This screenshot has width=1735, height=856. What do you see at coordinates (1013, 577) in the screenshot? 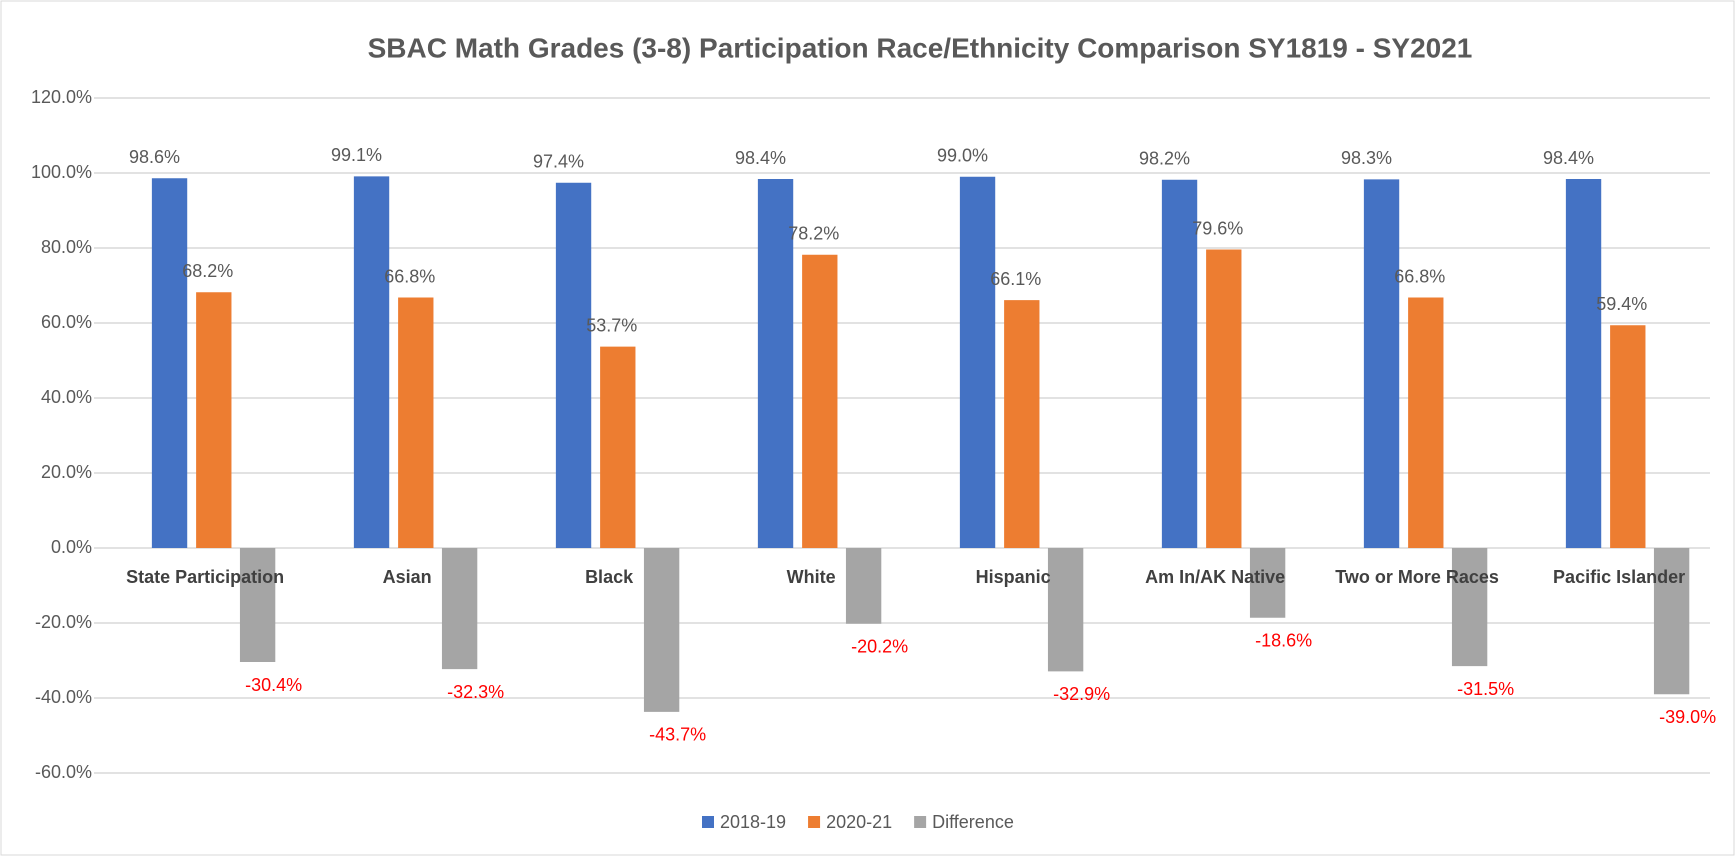
I see `x-tick-label: Hispanic` at bounding box center [1013, 577].